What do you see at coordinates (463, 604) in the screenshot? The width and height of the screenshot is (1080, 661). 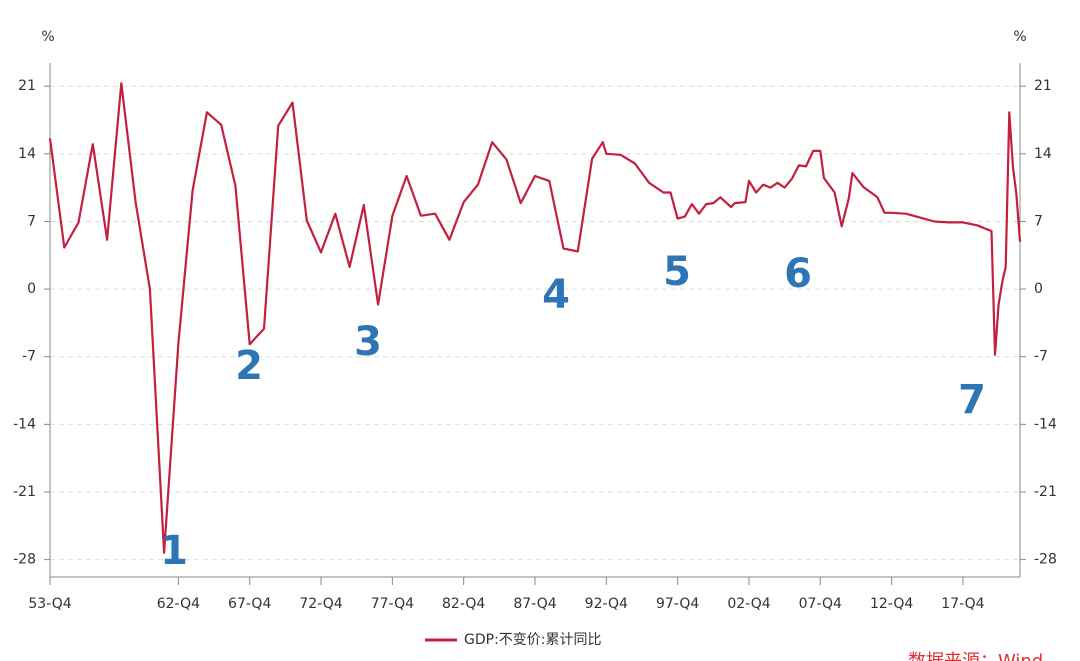 I see `x-tick-label: 82-Q4` at bounding box center [463, 604].